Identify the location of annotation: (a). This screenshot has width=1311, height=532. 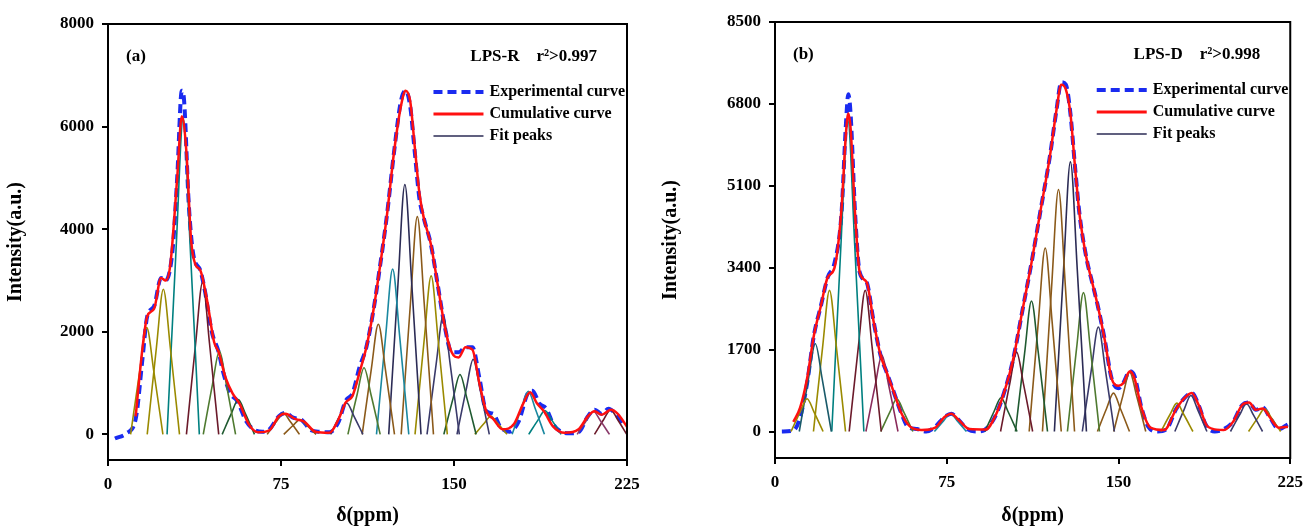
(136, 56).